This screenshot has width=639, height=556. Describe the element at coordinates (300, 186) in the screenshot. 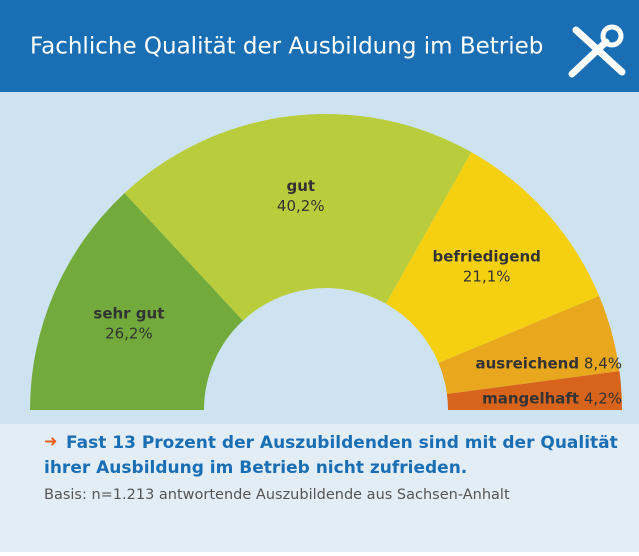

I see `category-label: gut` at that location.